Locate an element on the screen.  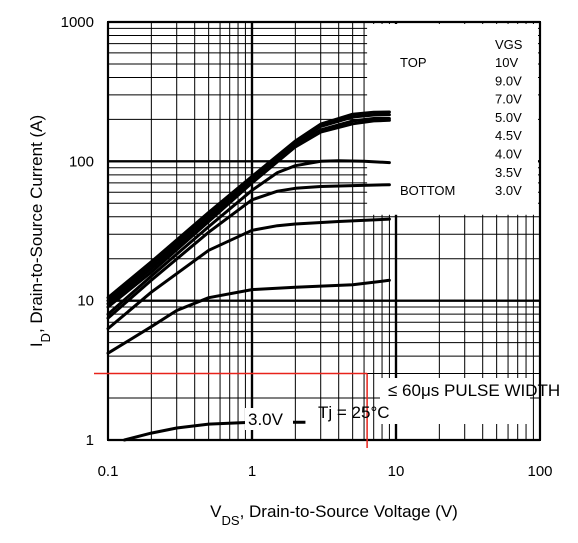
legend-background is located at coordinates (452, 119).